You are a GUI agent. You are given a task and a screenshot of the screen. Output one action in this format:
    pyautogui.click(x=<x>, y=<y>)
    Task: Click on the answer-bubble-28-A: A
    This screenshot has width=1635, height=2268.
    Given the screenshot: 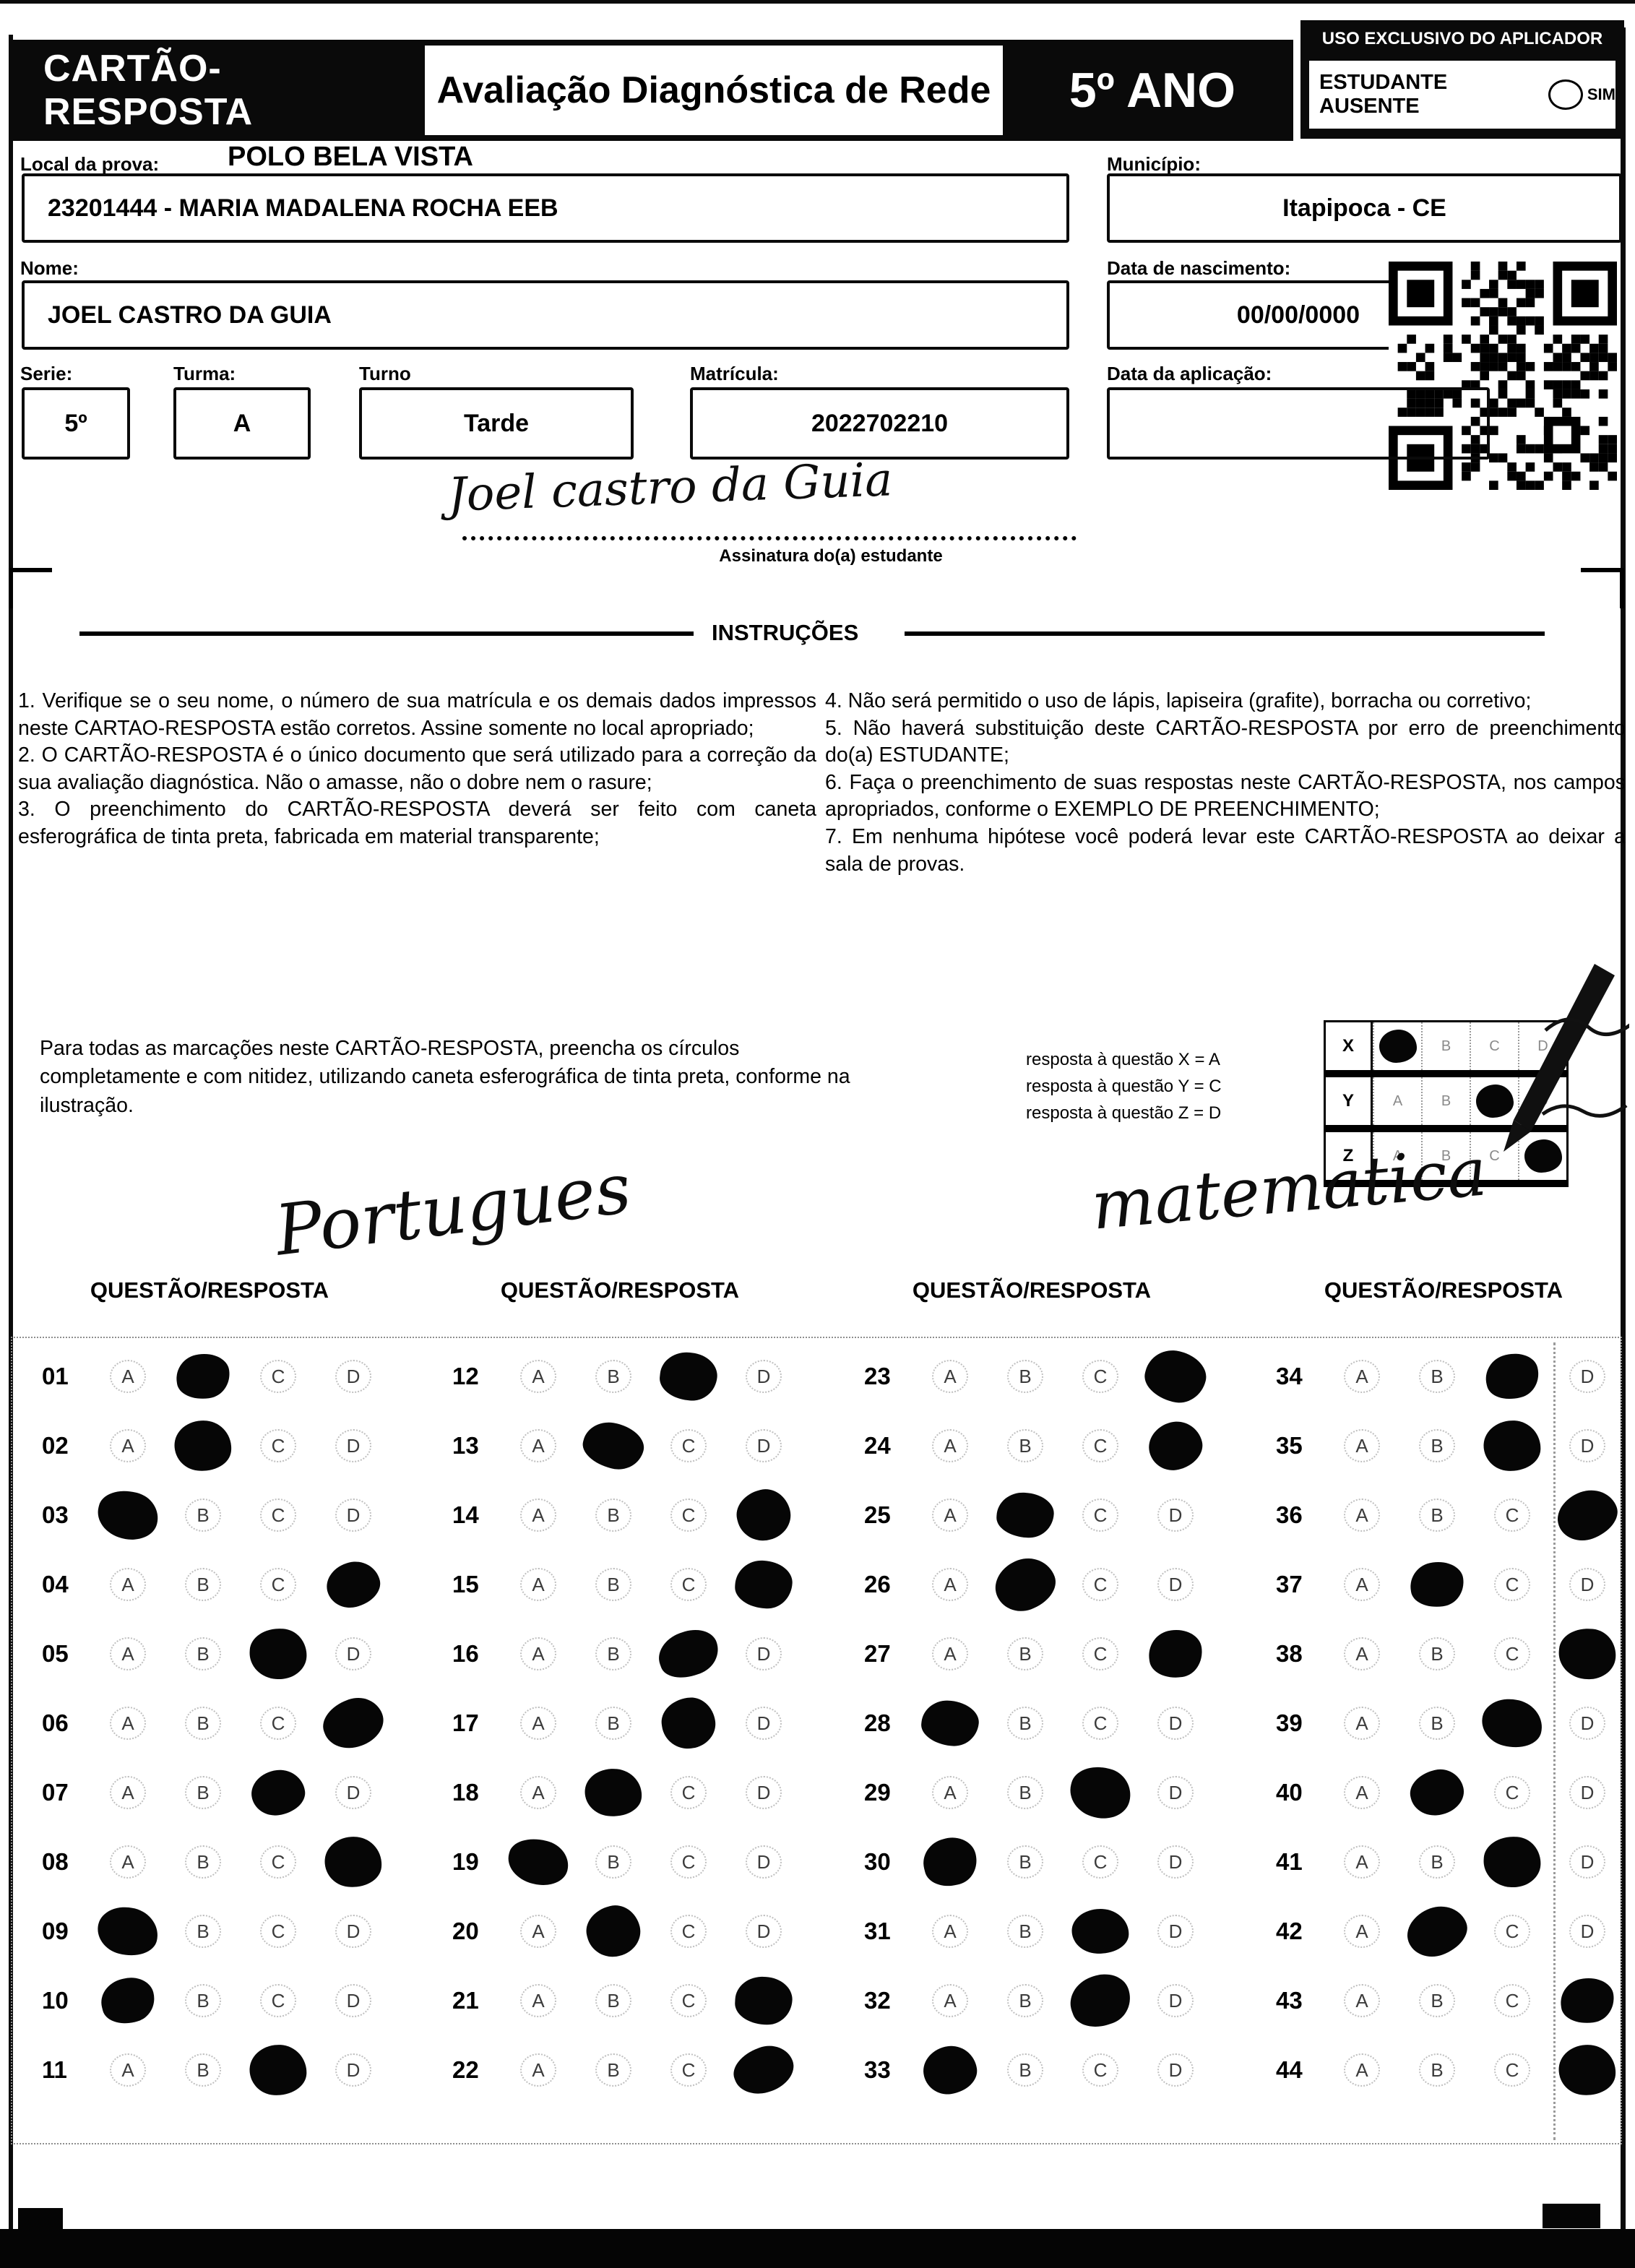 What is the action you would take?
    pyautogui.click(x=950, y=1723)
    